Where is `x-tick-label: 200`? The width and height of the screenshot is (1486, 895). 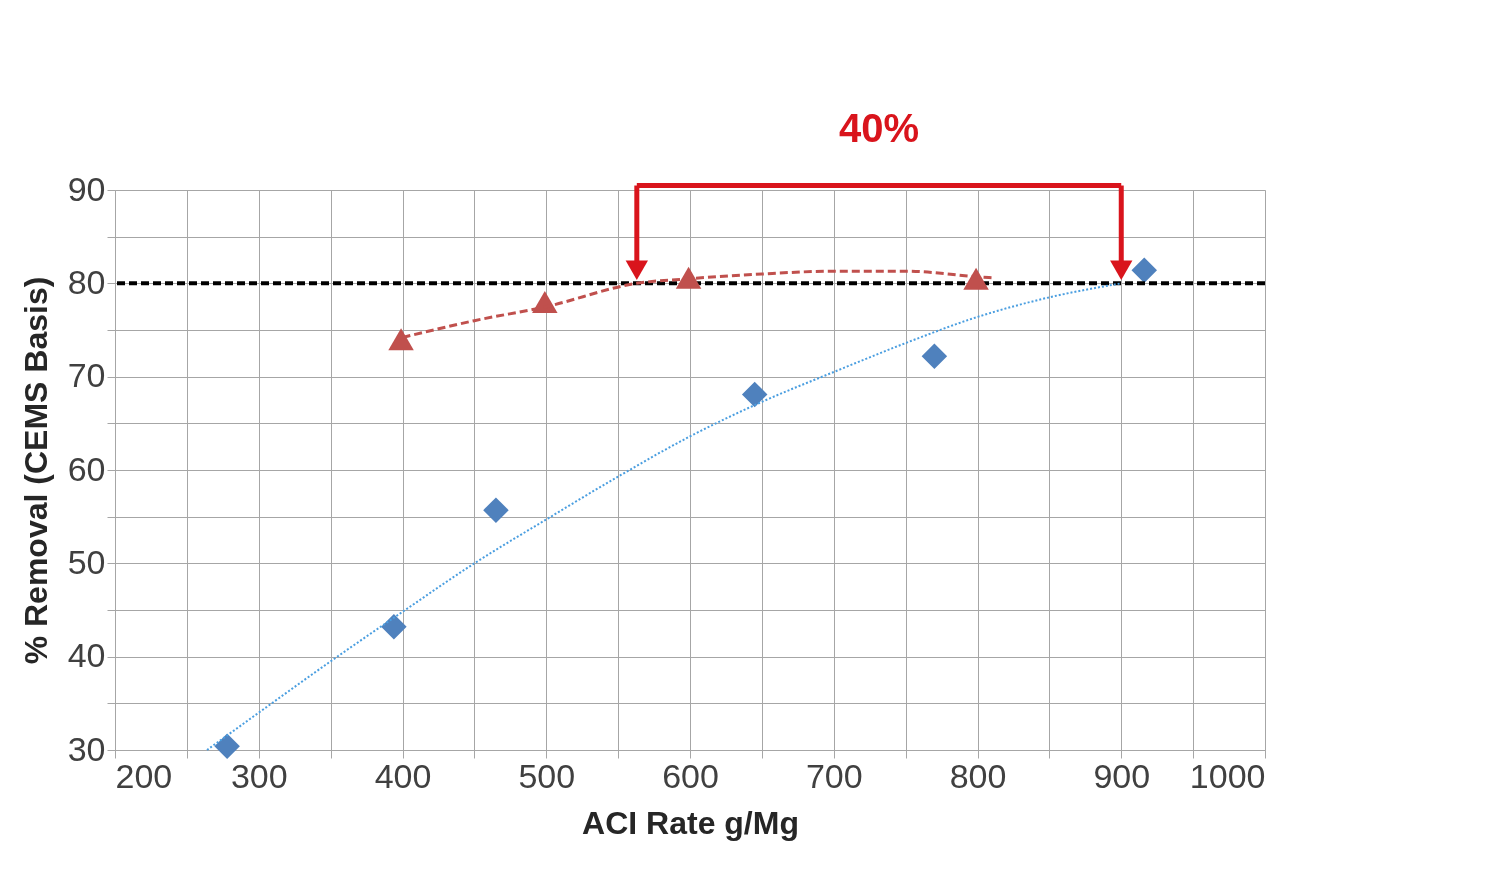 x-tick-label: 200 is located at coordinates (144, 775).